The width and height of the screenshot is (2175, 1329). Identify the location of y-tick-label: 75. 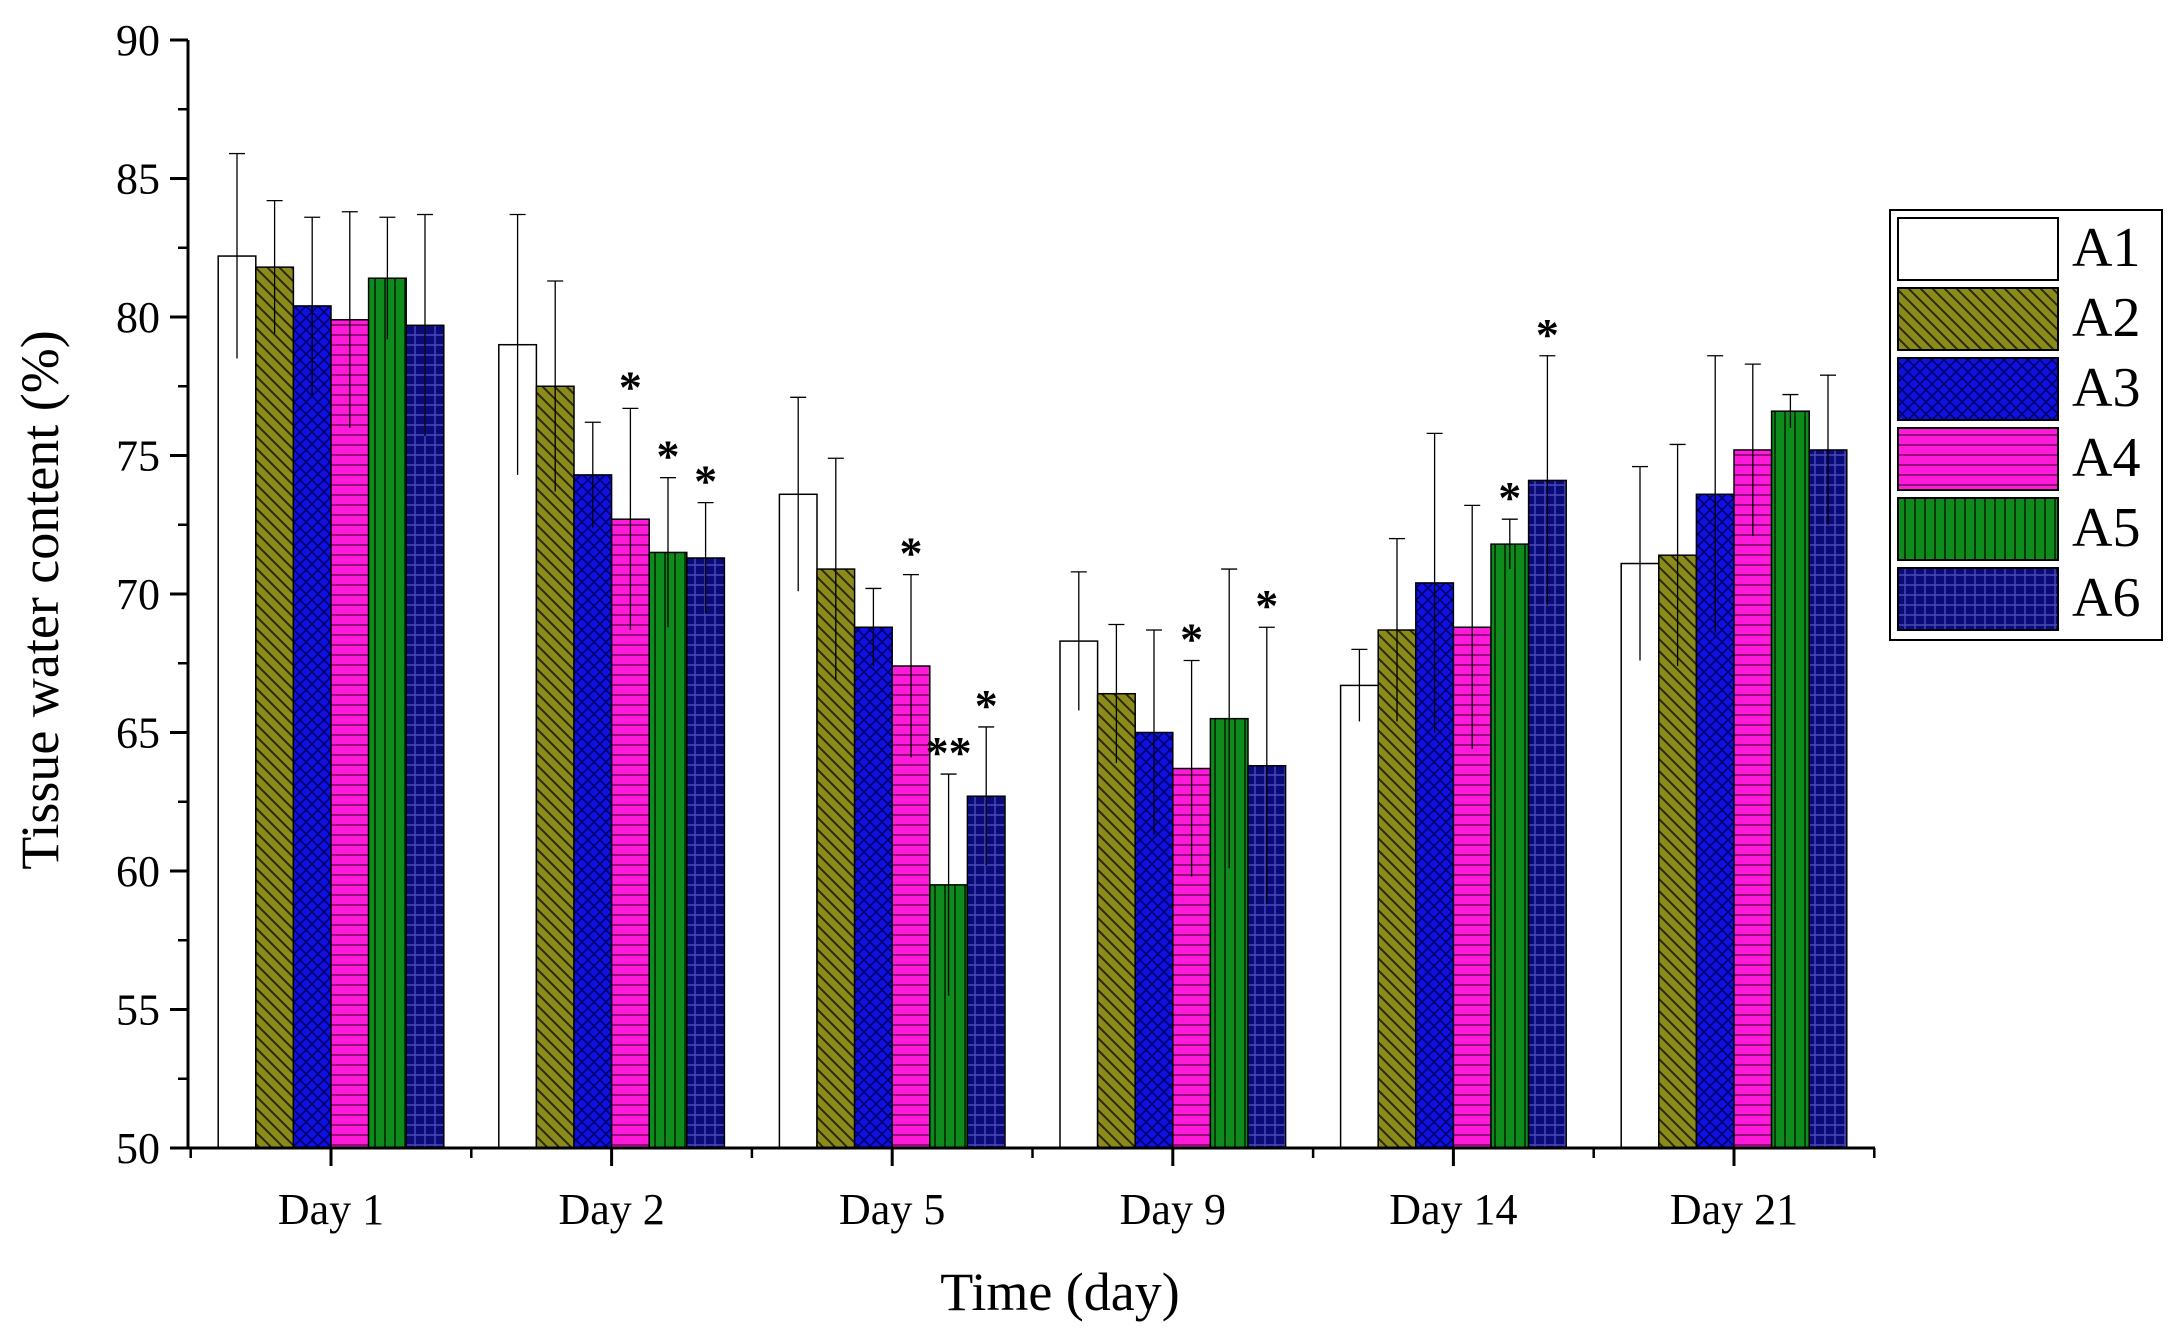
(138, 456).